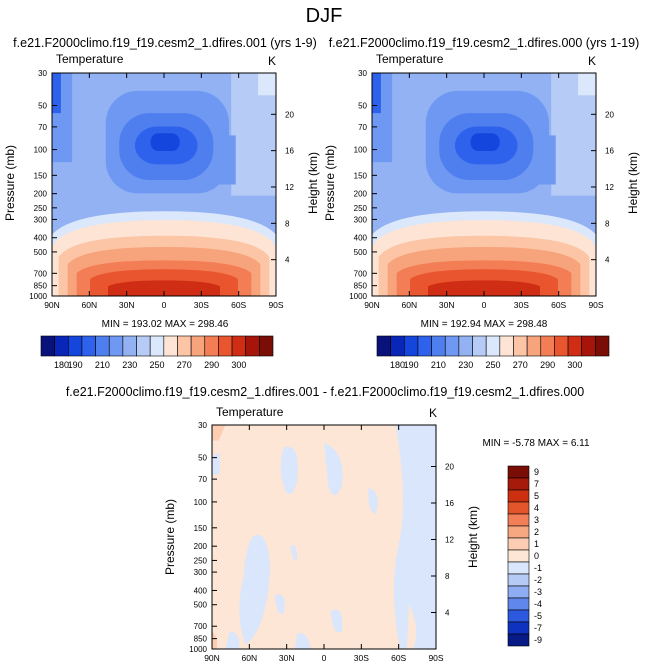 The width and height of the screenshot is (648, 671). Describe the element at coordinates (538, 592) in the screenshot. I see `colorbar-label: -3` at that location.